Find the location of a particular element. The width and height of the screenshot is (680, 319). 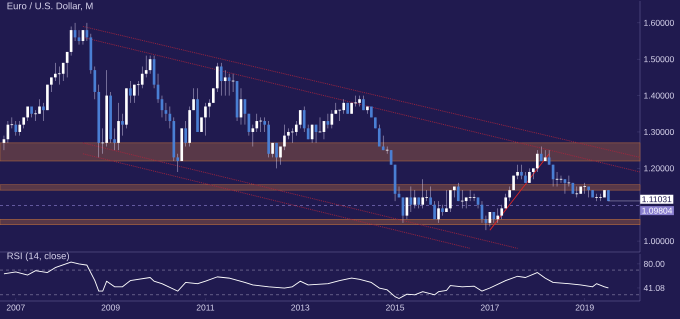

x-tick-label: 2015 is located at coordinates (395, 307).